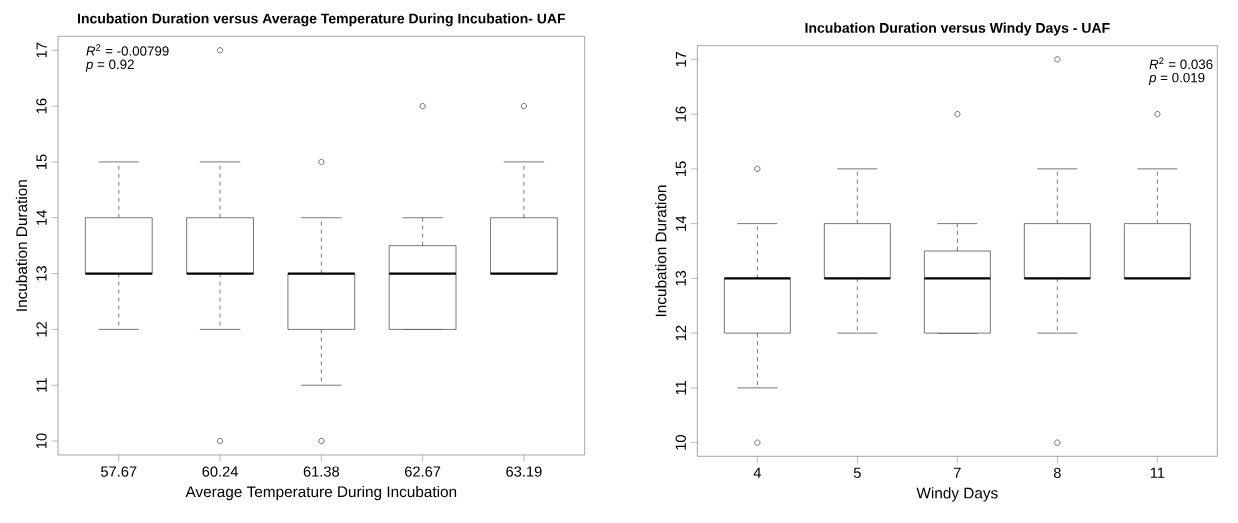  What do you see at coordinates (1176, 78) in the screenshot?
I see `annotation: p = 0.019` at bounding box center [1176, 78].